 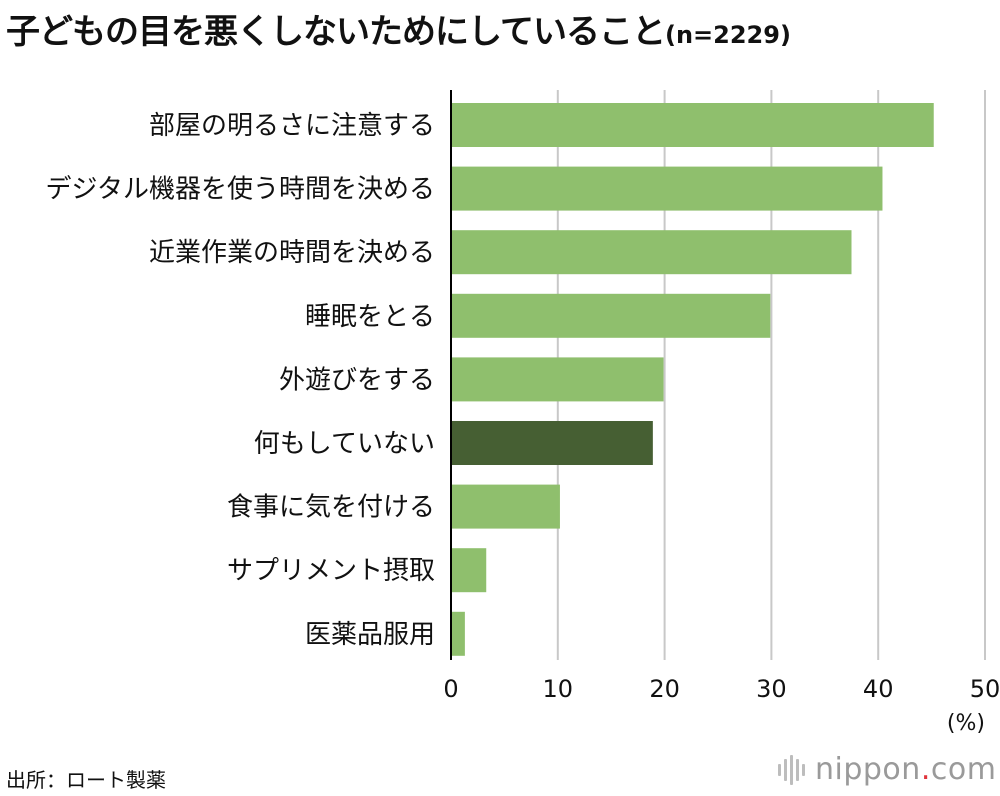 What do you see at coordinates (357, 380) in the screenshot?
I see `category-label: 外遊びをする` at bounding box center [357, 380].